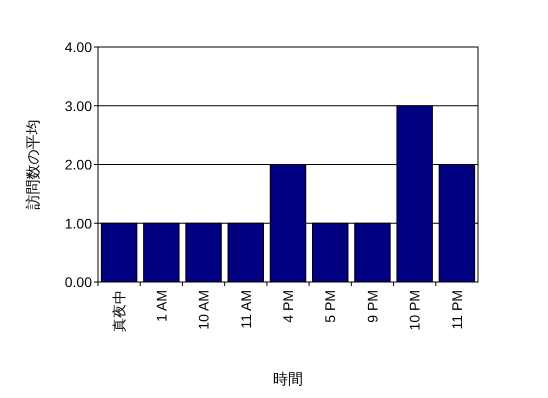 This screenshot has height=398, width=548. What do you see at coordinates (78, 47) in the screenshot?
I see `y-tick-label: 4.00` at bounding box center [78, 47].